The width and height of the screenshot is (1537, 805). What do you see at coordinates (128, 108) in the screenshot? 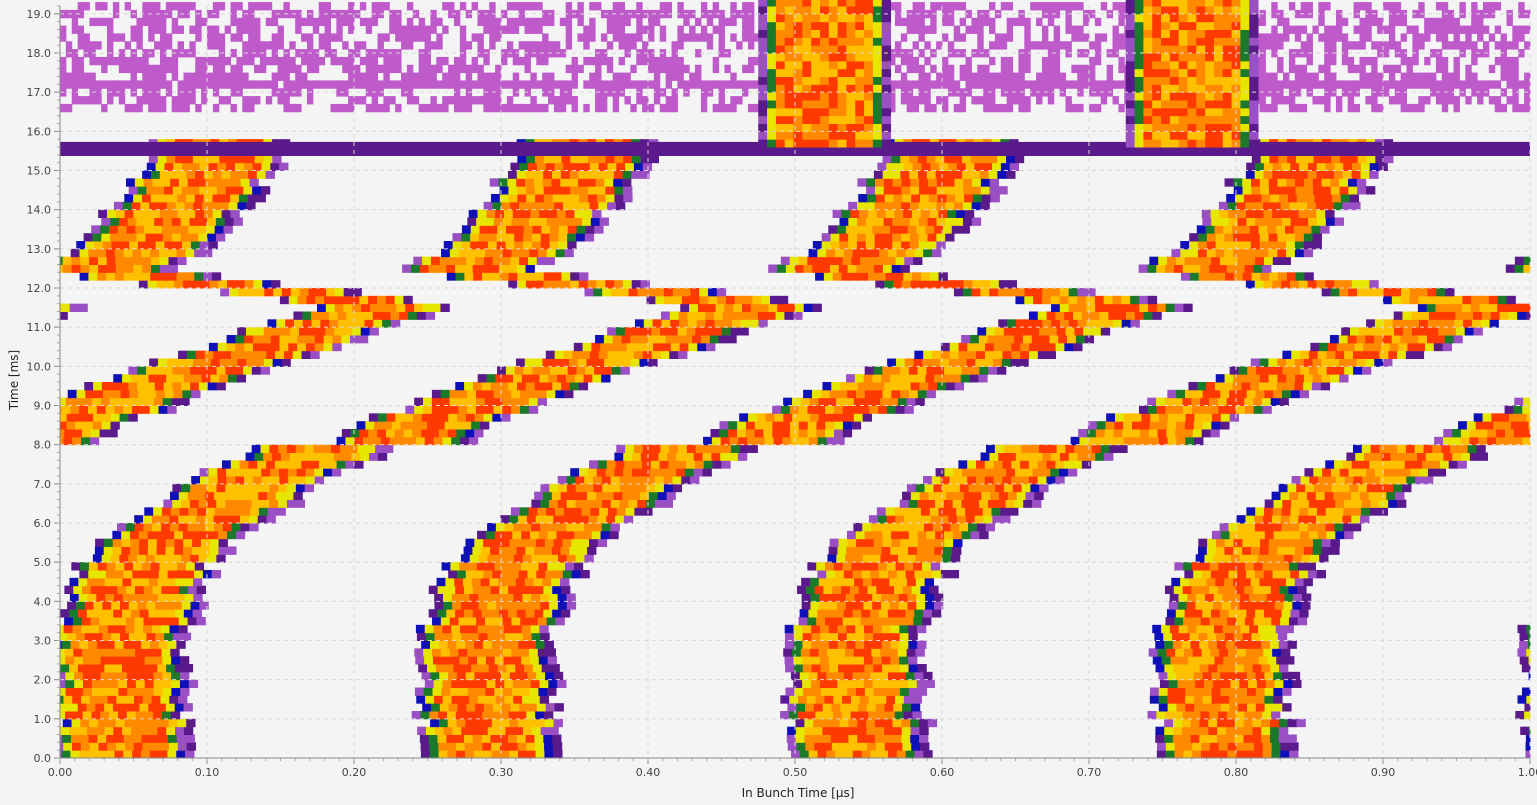
I see `noise-cell` at bounding box center [128, 108].